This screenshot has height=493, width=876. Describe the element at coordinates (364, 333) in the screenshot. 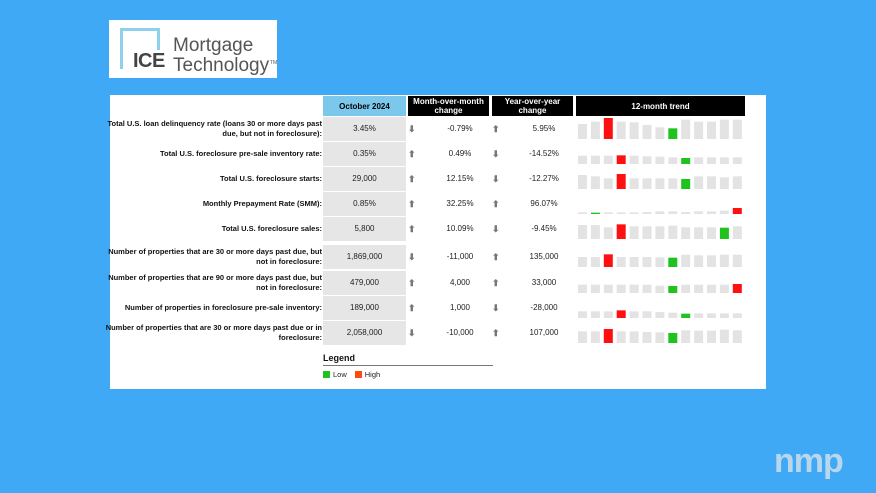

I see `row-value: 2,058,000` at that location.